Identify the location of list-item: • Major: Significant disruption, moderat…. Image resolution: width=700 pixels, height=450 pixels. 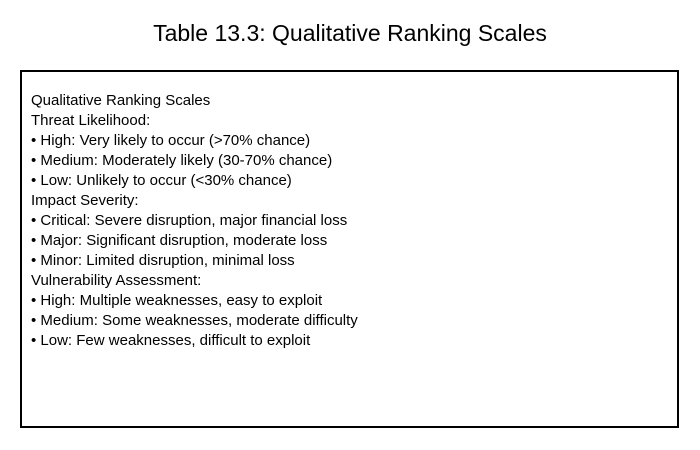
(179, 240).